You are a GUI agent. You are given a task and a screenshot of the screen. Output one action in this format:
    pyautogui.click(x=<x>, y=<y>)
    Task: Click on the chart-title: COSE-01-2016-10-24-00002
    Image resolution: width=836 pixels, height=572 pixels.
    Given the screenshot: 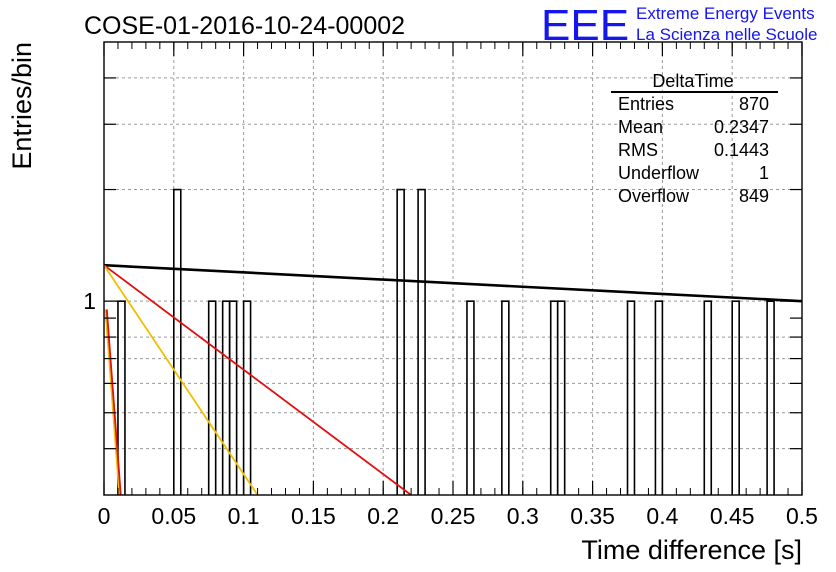 What is the action you would take?
    pyautogui.click(x=244, y=26)
    